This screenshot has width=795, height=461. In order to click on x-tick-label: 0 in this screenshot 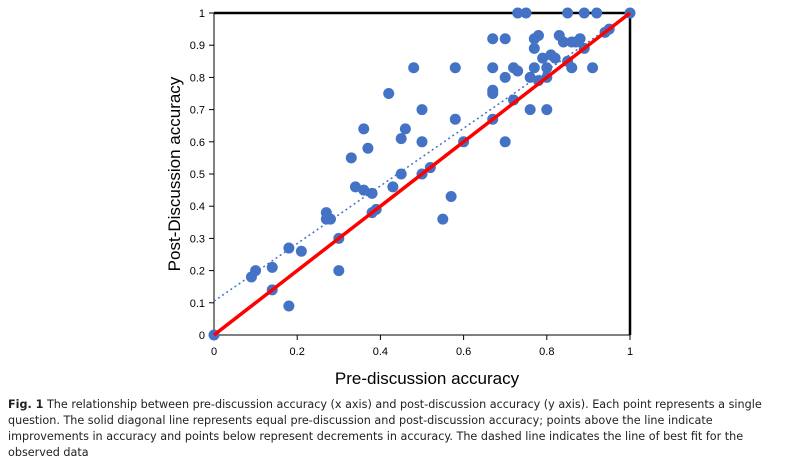, I will do `click(214, 352)`.